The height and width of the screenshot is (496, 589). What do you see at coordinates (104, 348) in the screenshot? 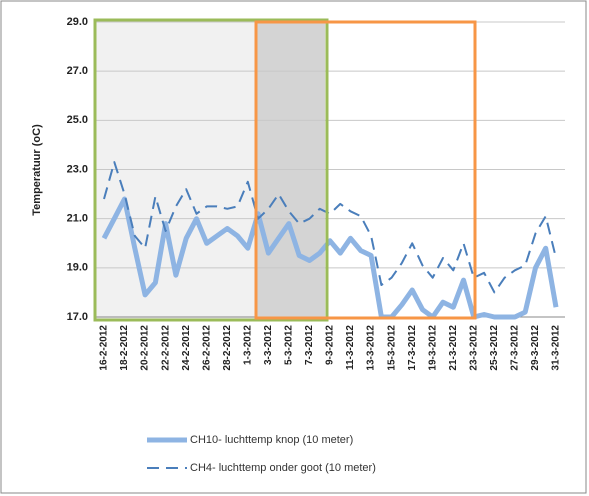
I see `x-tick-label: 16-2-2012` at bounding box center [104, 348].